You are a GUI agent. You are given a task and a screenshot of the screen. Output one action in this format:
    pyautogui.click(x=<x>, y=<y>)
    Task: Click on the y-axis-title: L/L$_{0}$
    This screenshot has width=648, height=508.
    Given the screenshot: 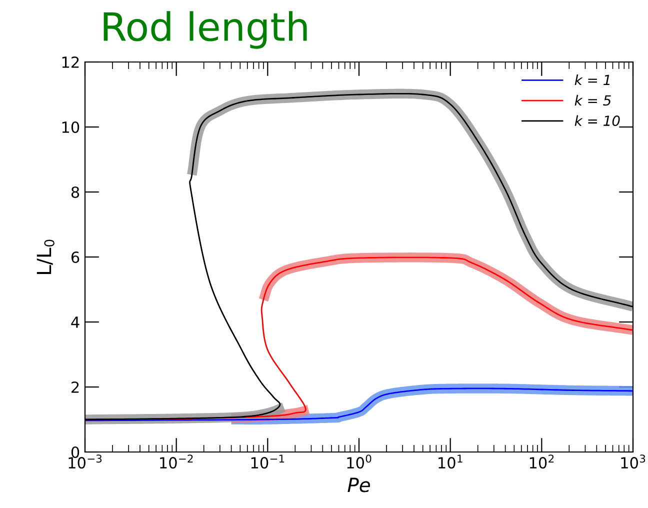 What is the action you would take?
    pyautogui.click(x=45, y=257)
    